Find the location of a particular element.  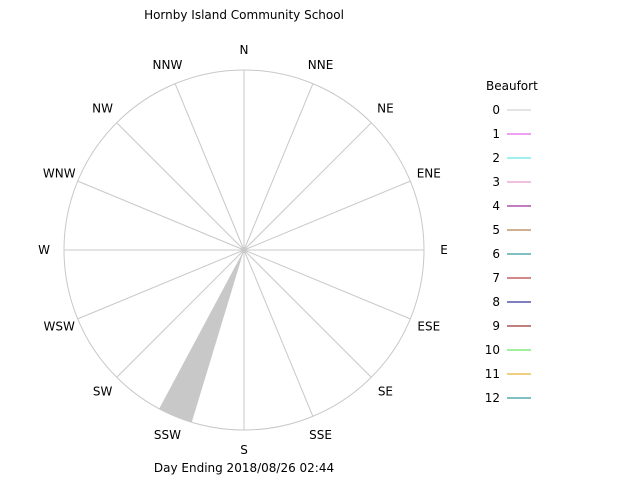

legend-label-11: 11 is located at coordinates (492, 374).